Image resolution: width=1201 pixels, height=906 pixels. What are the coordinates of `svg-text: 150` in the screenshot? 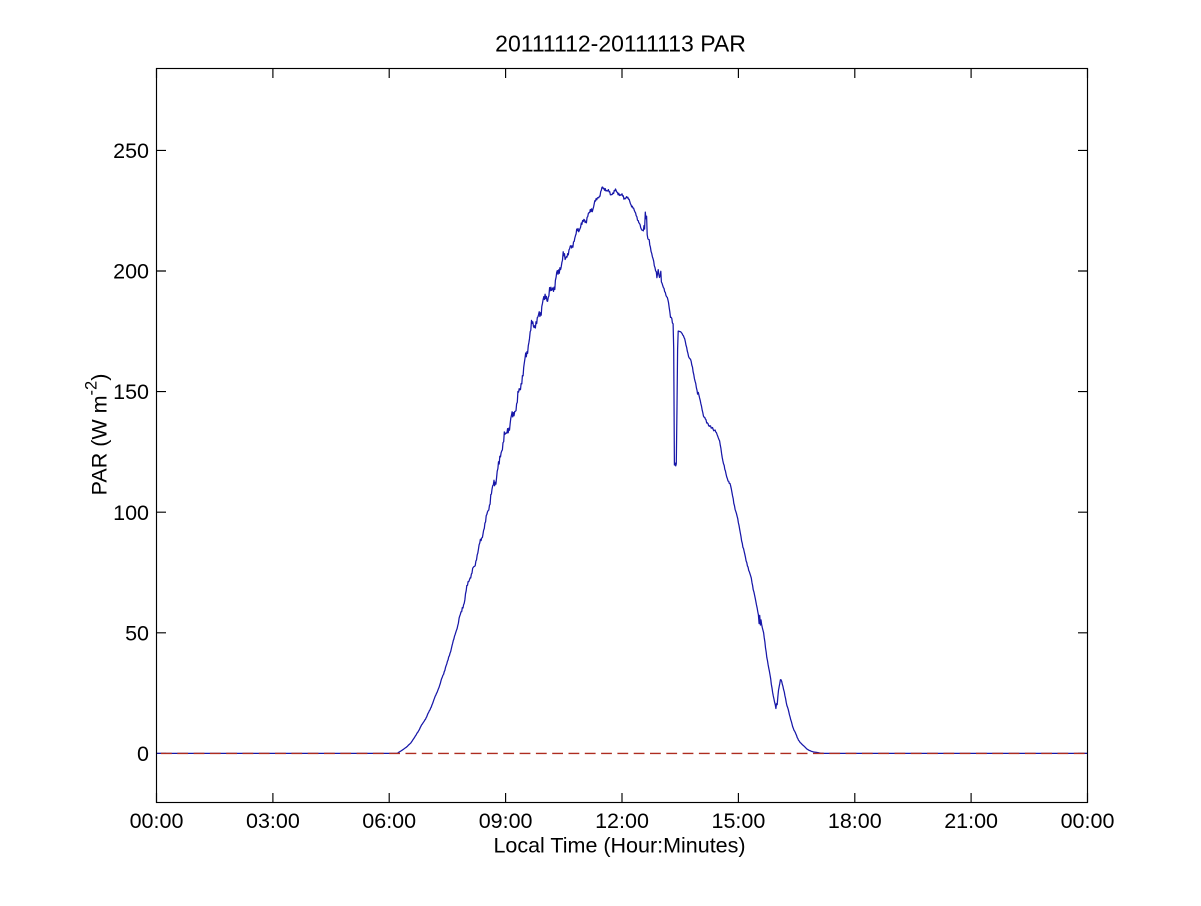 It's located at (131, 392).